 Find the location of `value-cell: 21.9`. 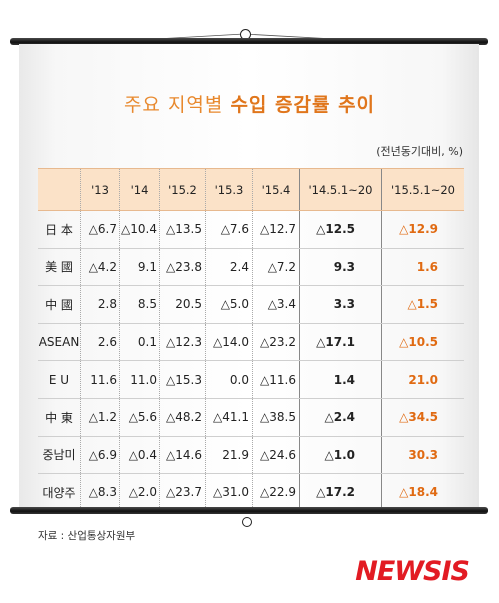

value-cell: 21.9 is located at coordinates (229, 455).